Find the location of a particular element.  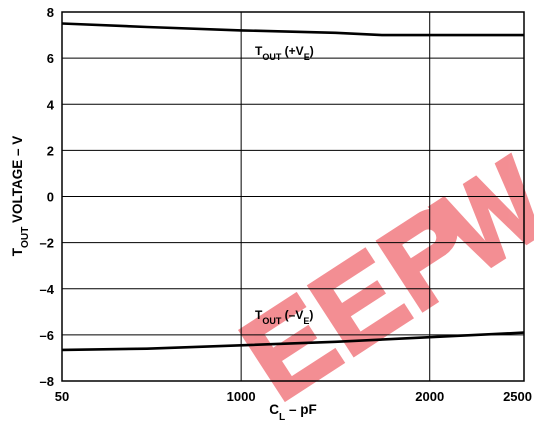

y-tick-label: 4 is located at coordinates (51, 104).